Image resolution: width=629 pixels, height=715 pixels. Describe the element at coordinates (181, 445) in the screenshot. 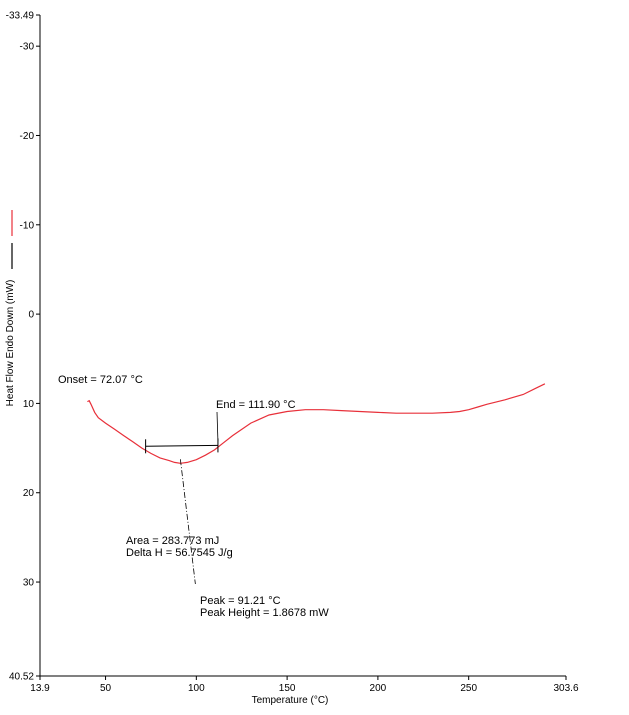

I see `integration-baseline` at that location.